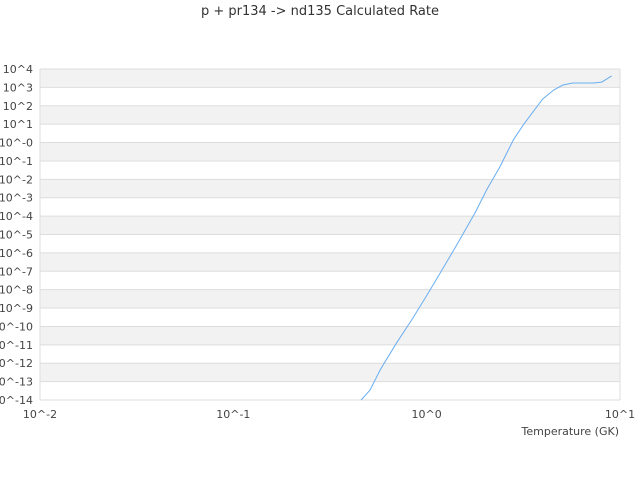  What do you see at coordinates (16, 400) in the screenshot?
I see `y-tick-label: 10^-14` at bounding box center [16, 400].